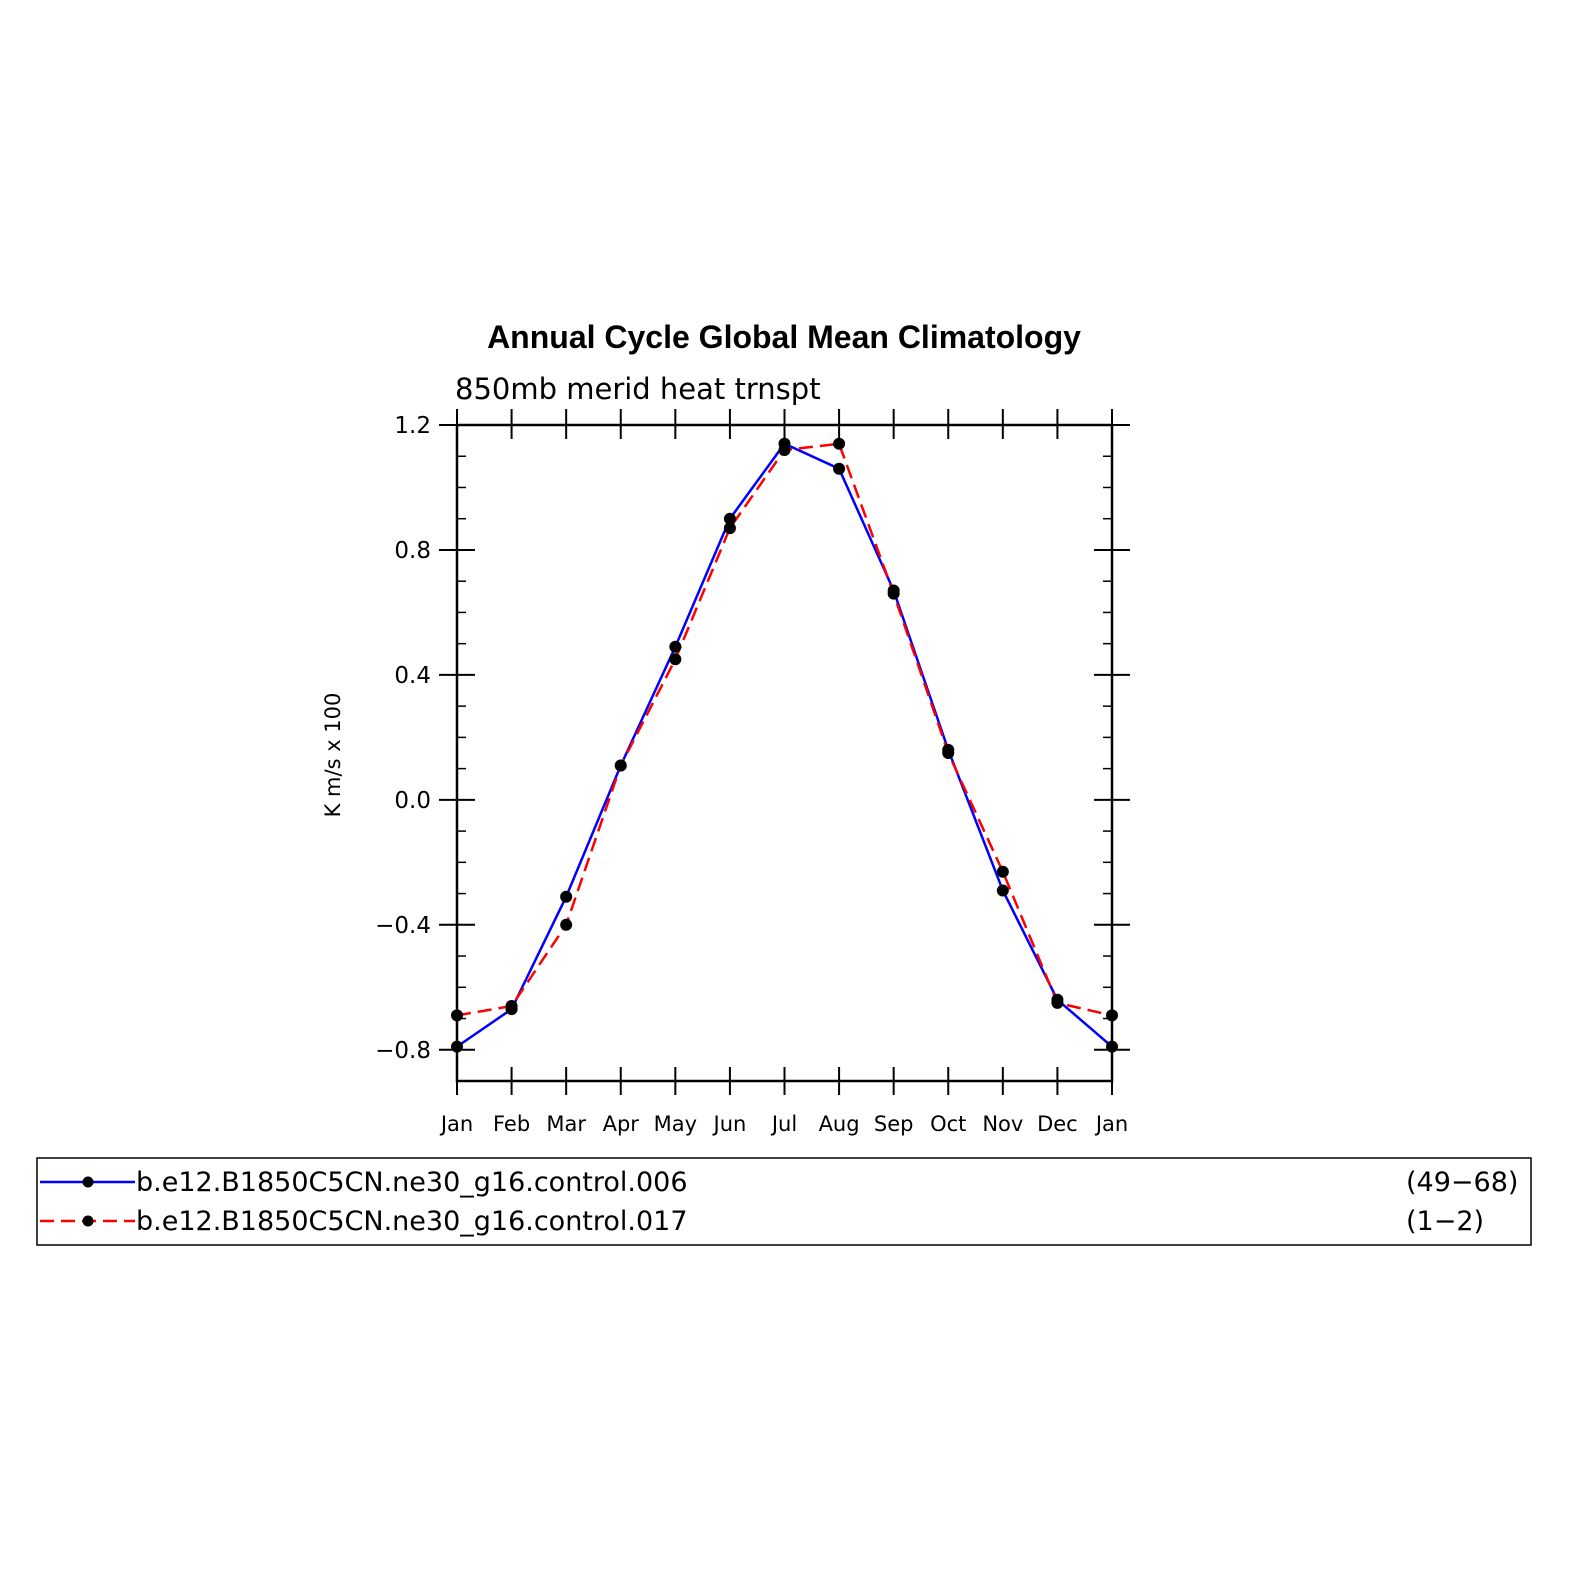  I want to click on y-tick-label: 0.0, so click(412, 801).